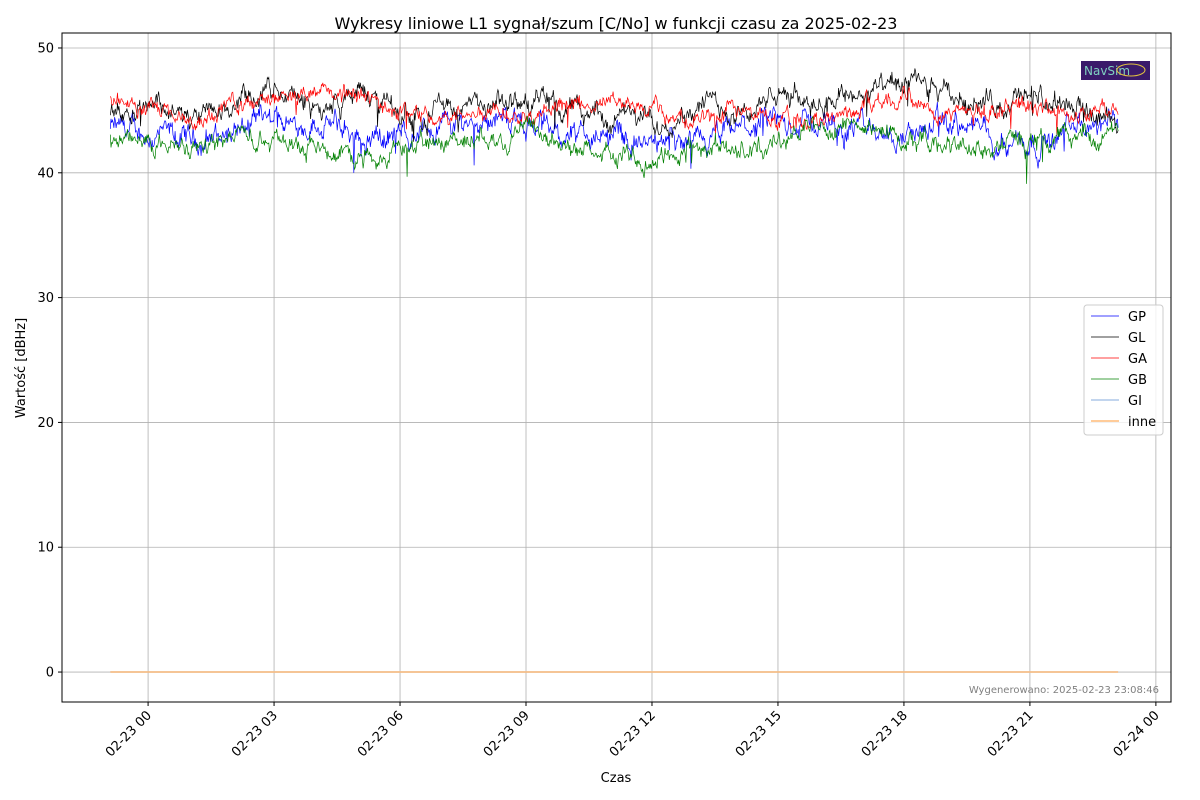 This screenshot has height=800, width=1200. What do you see at coordinates (129, 734) in the screenshot?
I see `x-tick-label: 02-23 00` at bounding box center [129, 734].